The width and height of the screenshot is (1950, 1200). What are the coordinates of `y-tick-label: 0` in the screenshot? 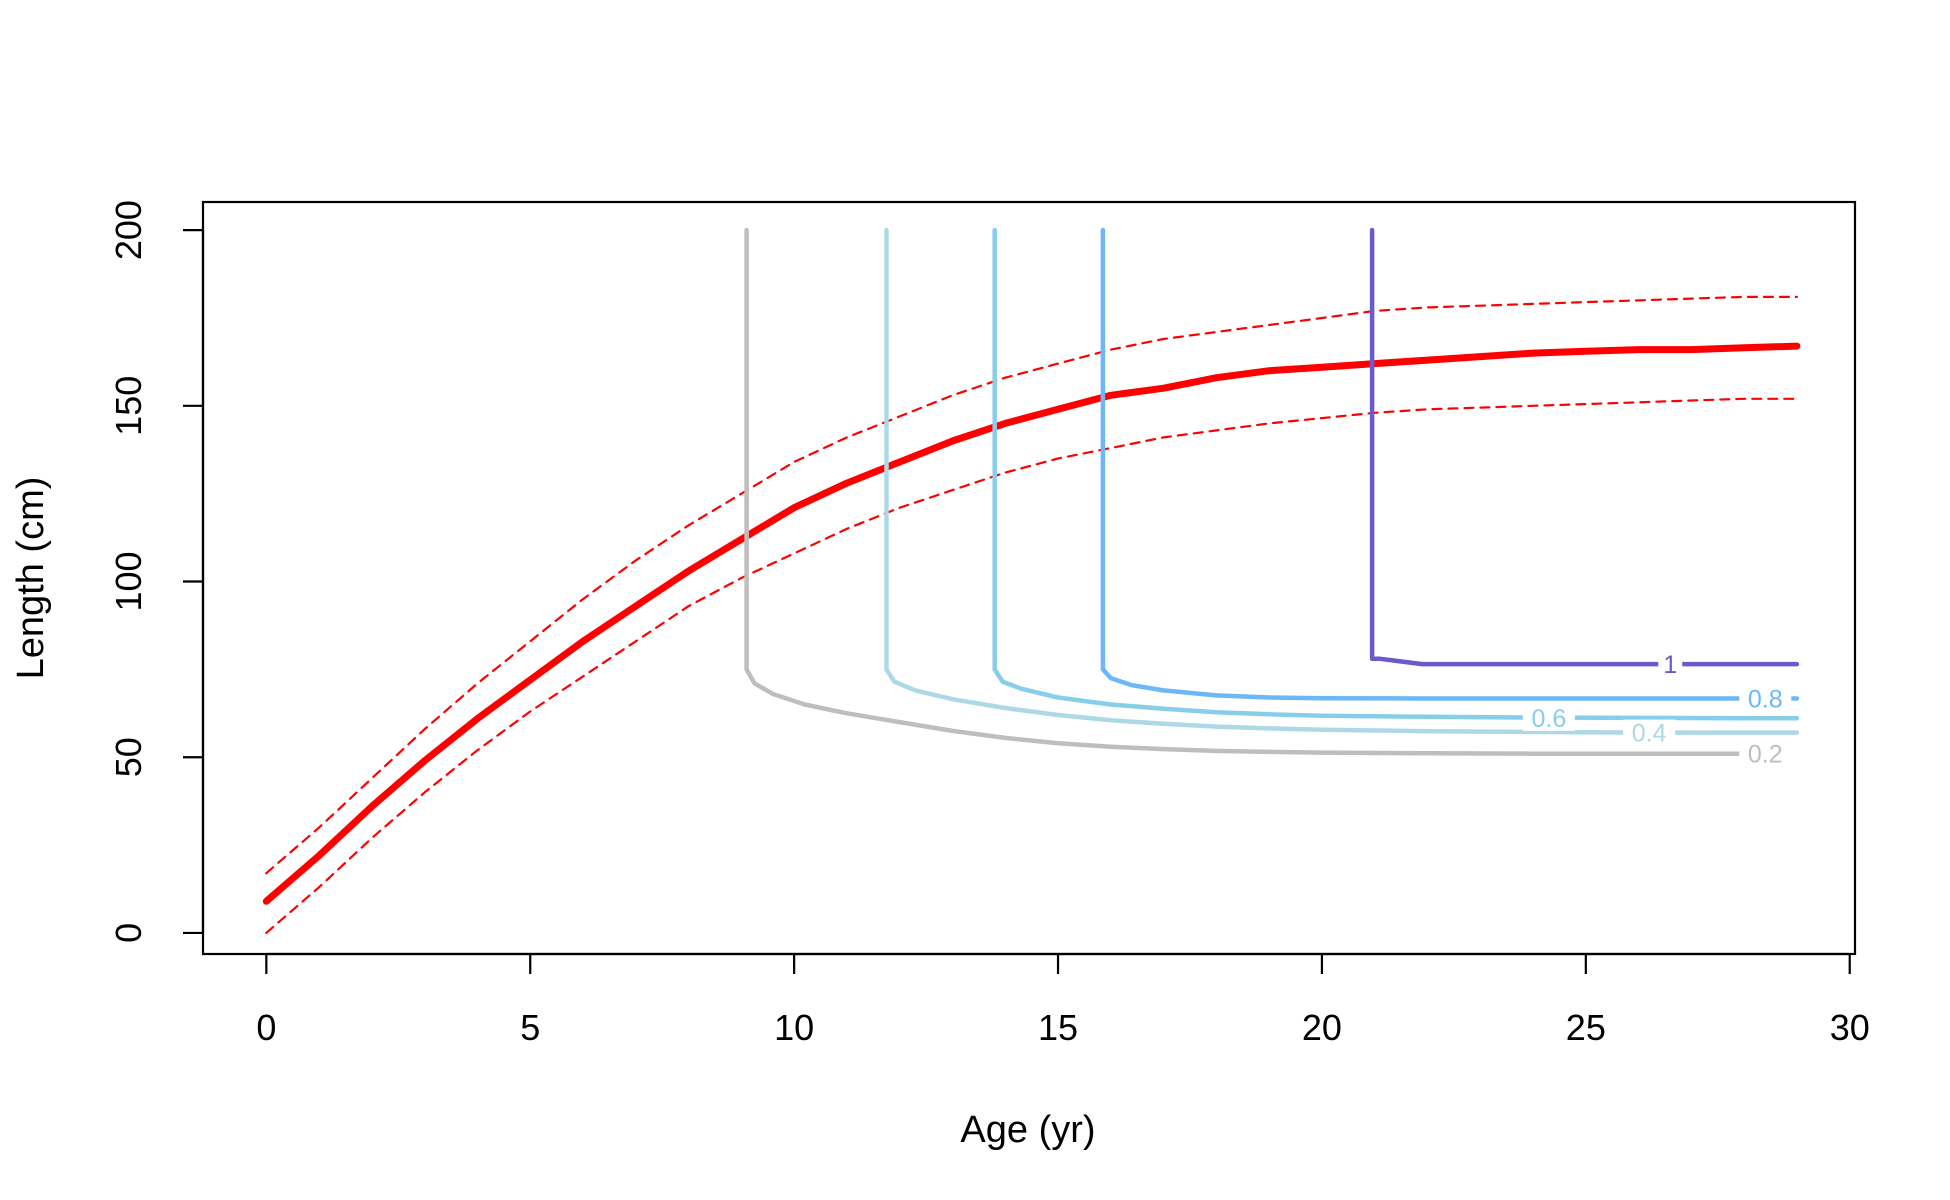 It's located at (128, 933).